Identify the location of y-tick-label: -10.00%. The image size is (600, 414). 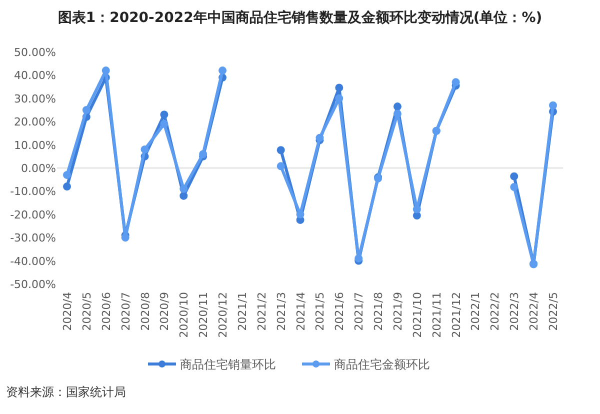
(33, 191).